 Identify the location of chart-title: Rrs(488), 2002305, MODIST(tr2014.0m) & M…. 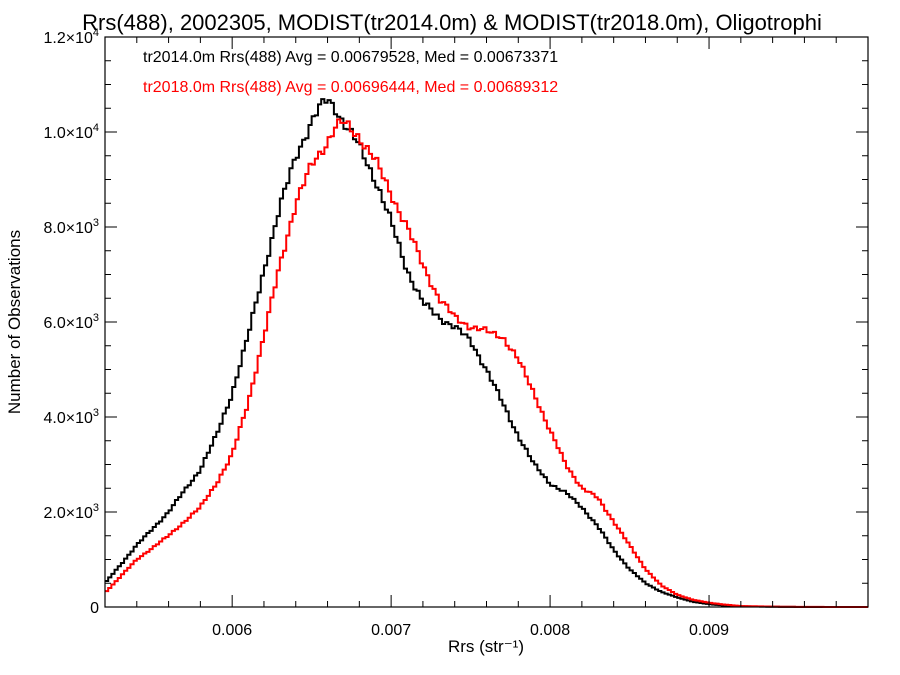
(452, 22).